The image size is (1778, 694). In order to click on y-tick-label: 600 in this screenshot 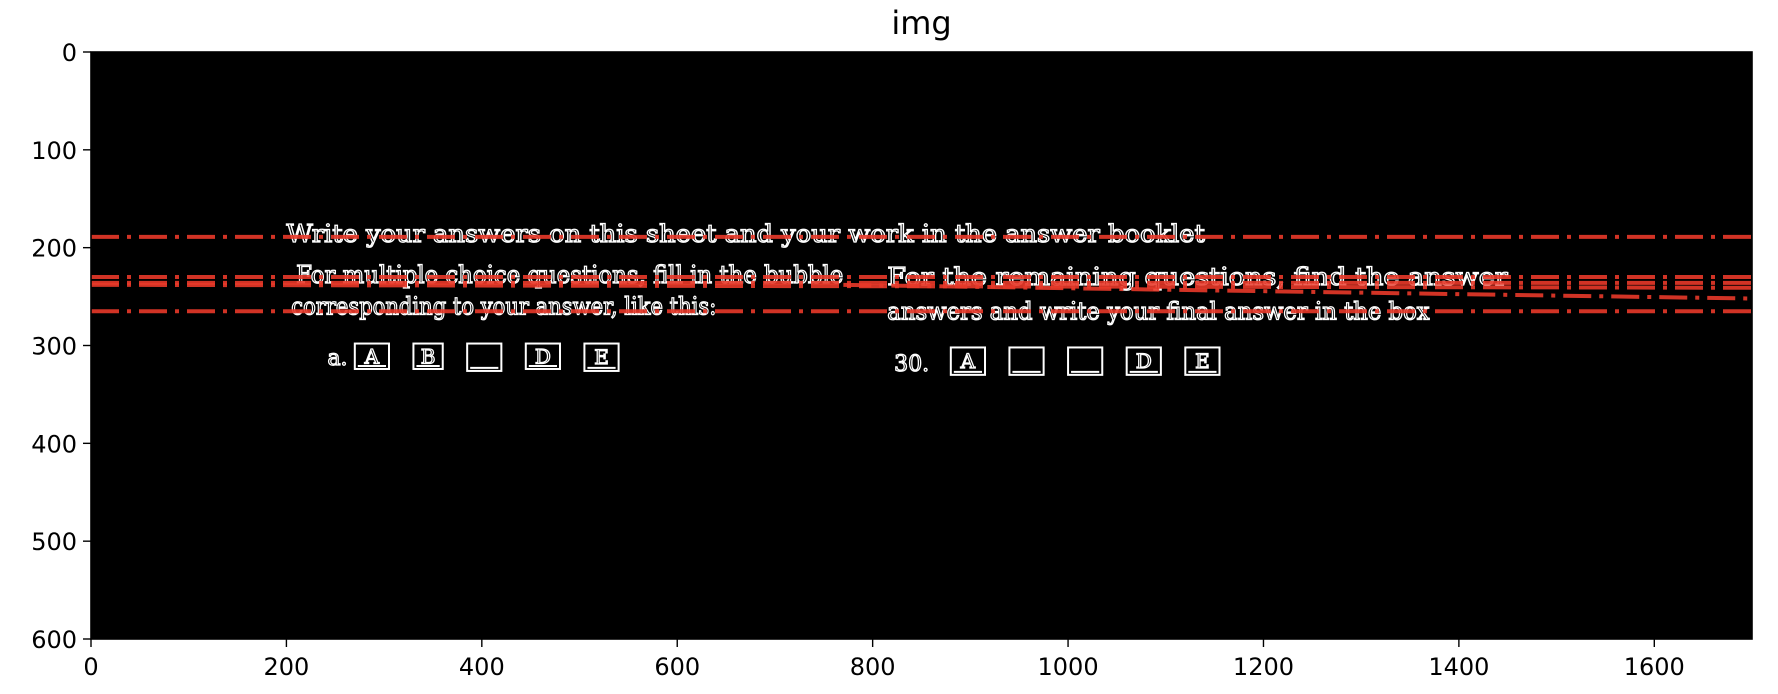, I will do `click(54, 640)`.